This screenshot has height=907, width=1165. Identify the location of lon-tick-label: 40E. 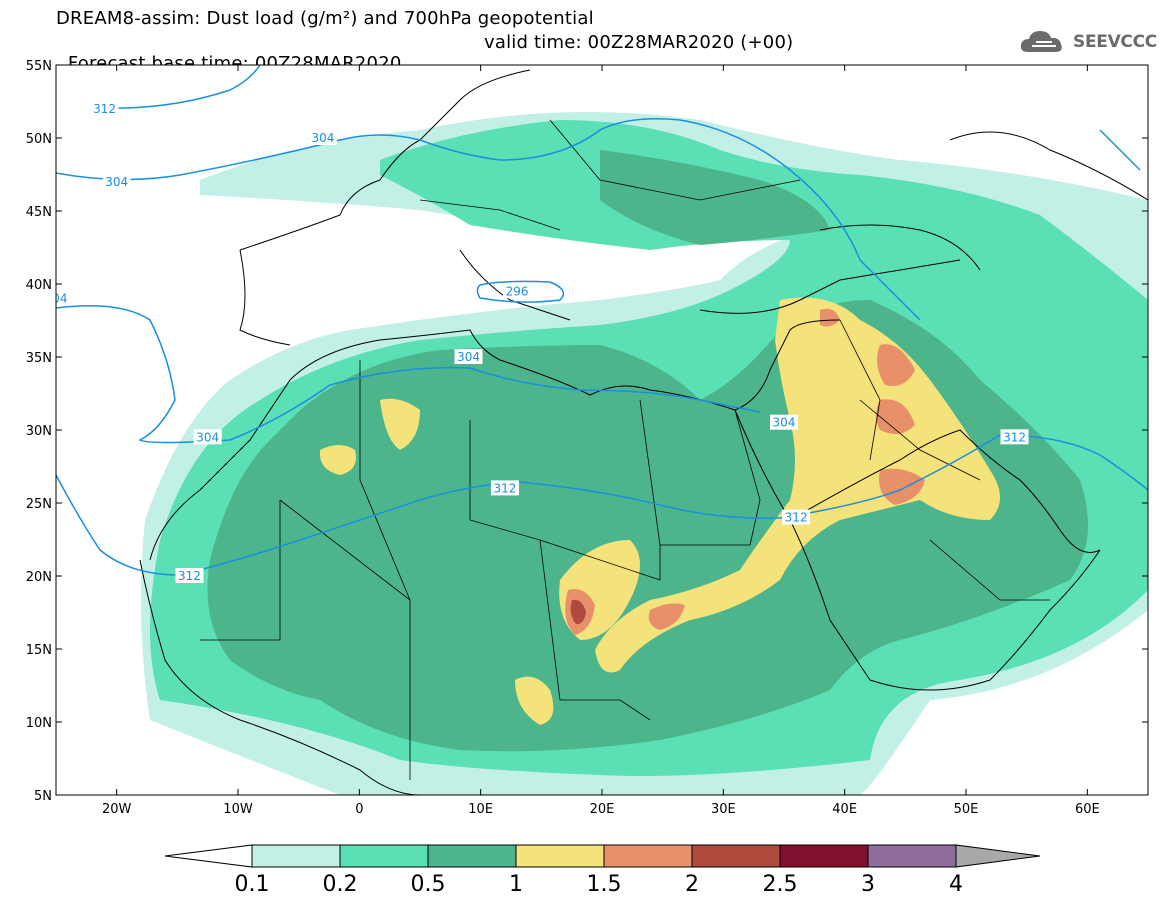
(844, 809).